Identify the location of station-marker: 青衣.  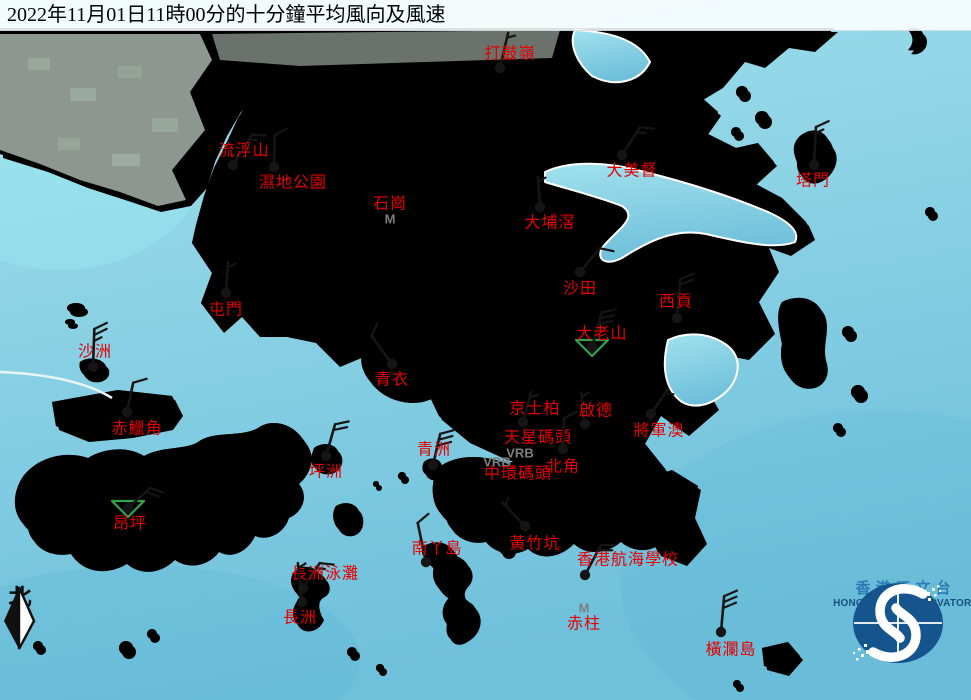
(389, 355).